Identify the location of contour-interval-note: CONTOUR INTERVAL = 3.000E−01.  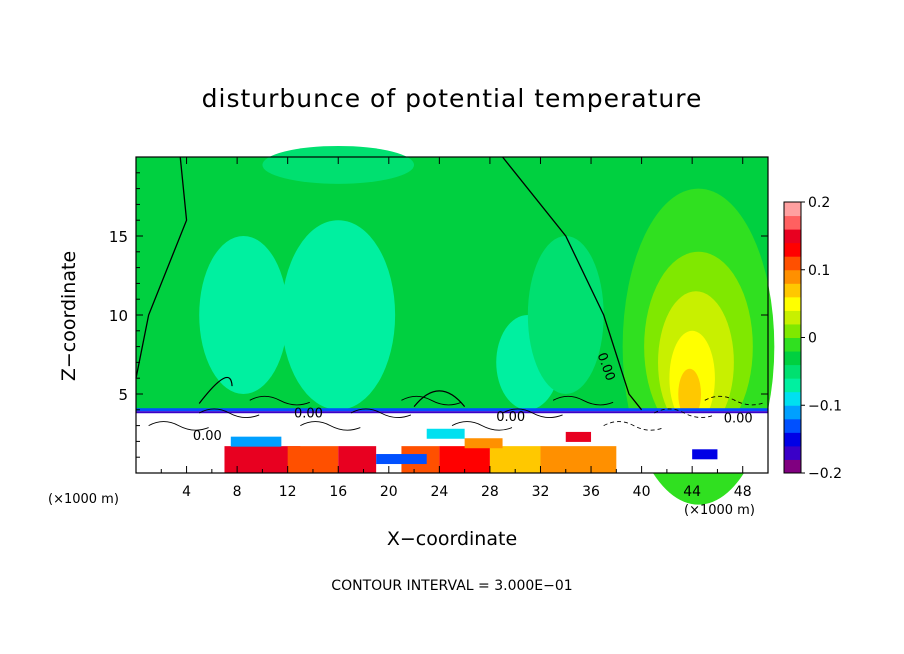
(452, 586).